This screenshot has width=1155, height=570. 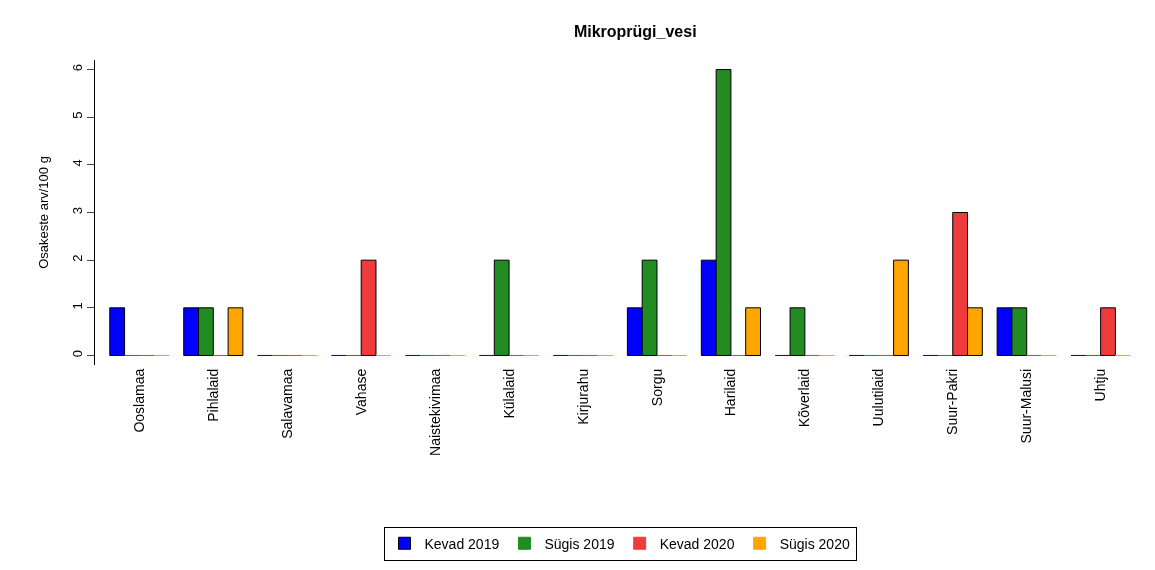 What do you see at coordinates (462, 543) in the screenshot?
I see `legend-label: Kevad 2019` at bounding box center [462, 543].